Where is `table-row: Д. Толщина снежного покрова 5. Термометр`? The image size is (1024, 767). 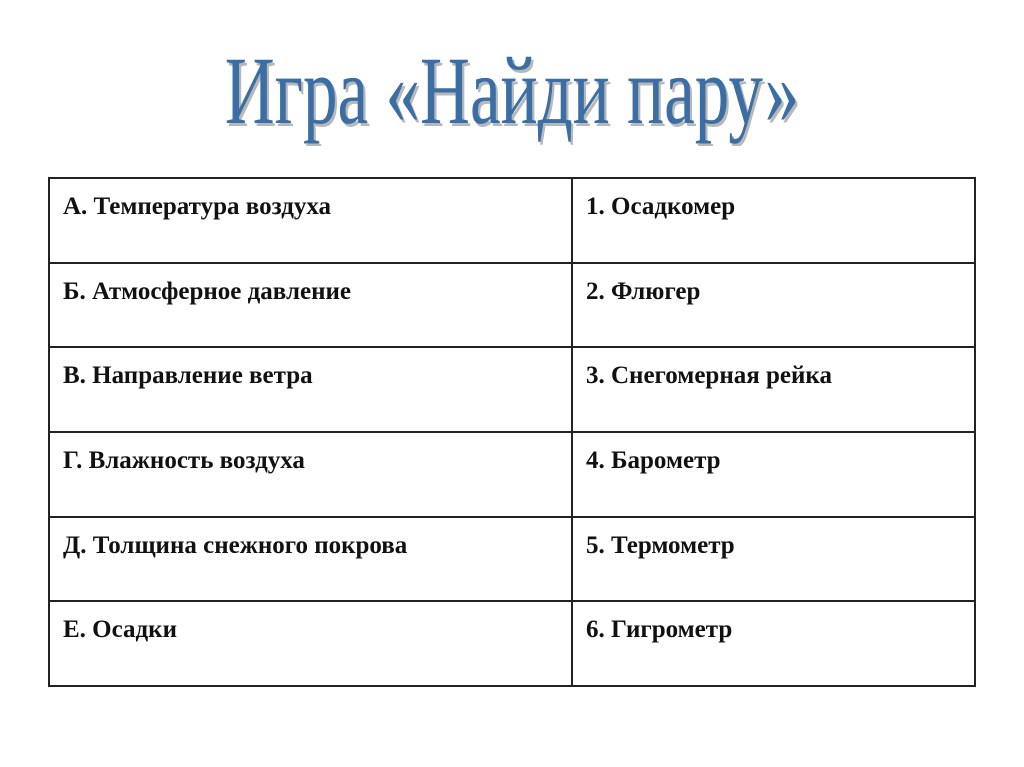 table-row: Д. Толщина снежного покрова 5. Термометр is located at coordinates (512, 559).